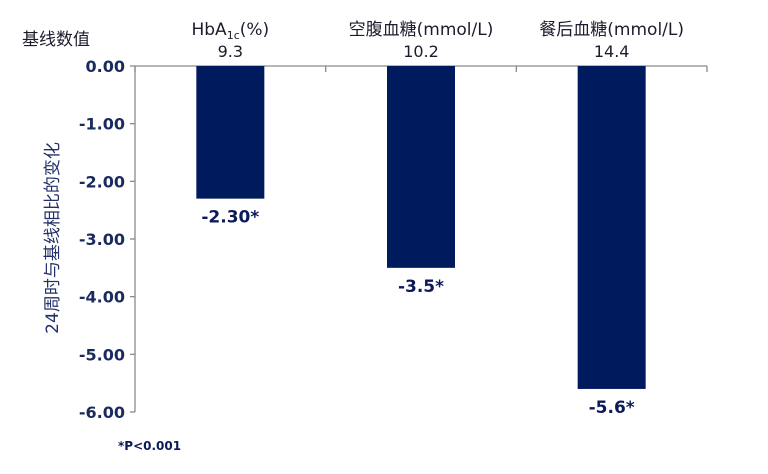 The width and height of the screenshot is (768, 474). I want to click on data-label: -2.30*, so click(230, 218).